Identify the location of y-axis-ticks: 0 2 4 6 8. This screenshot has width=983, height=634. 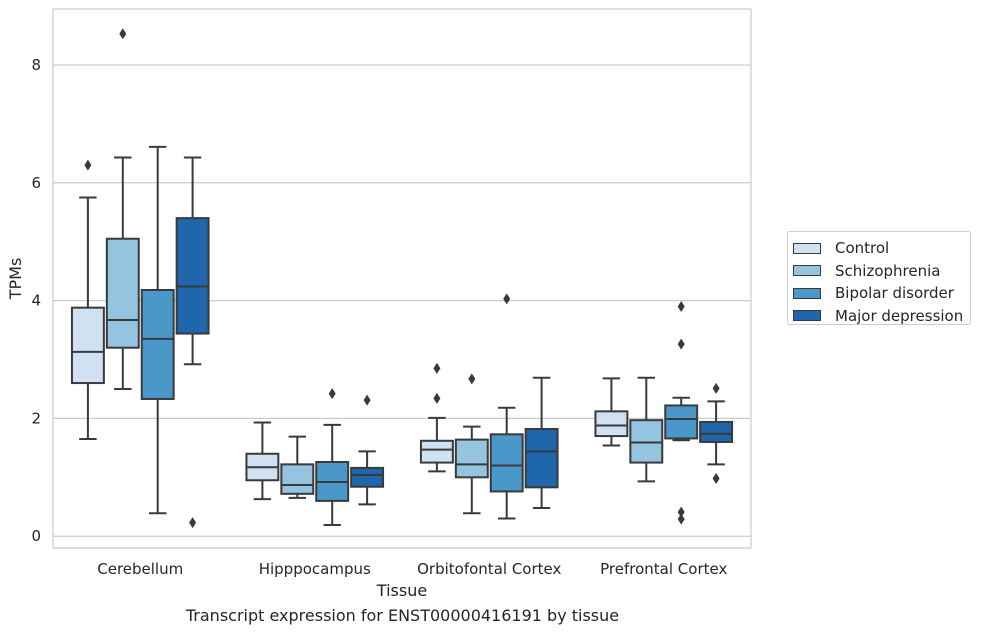
(36, 300).